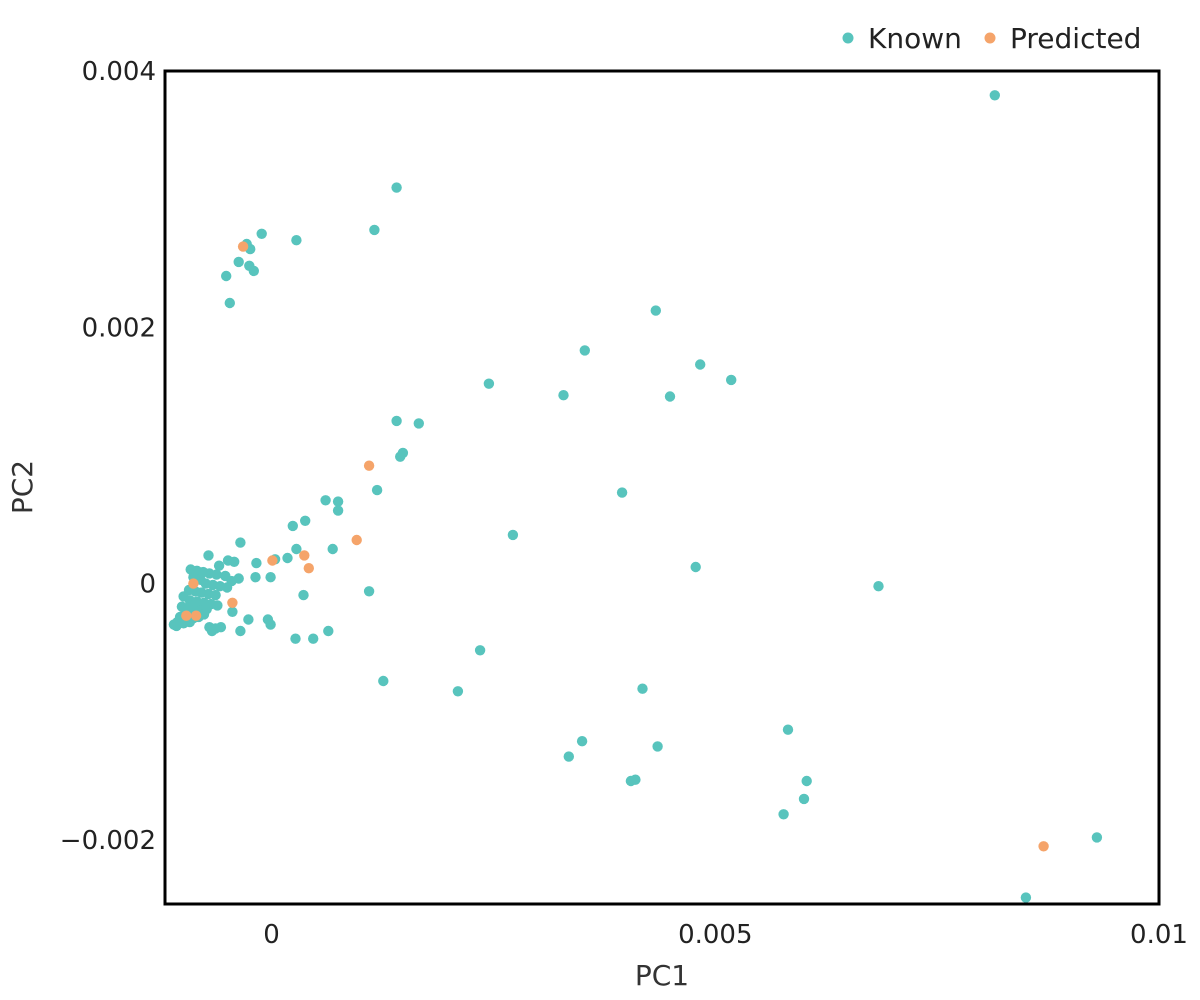 This screenshot has height=1000, width=1200. Describe the element at coordinates (1075, 38) in the screenshot. I see `legend-label-predicted: Predicted` at that location.